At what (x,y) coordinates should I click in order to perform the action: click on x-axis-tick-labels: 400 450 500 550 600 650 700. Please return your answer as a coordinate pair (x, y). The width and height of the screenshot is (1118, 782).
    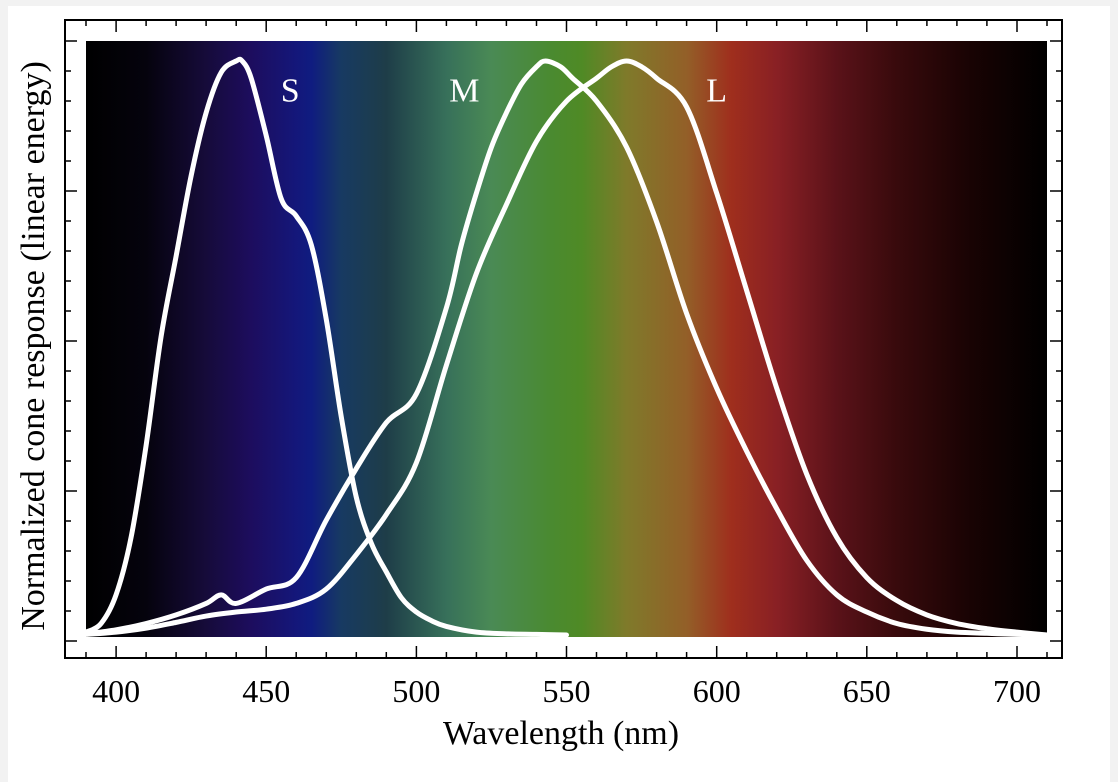
    Looking at the image, I should click on (566, 691).